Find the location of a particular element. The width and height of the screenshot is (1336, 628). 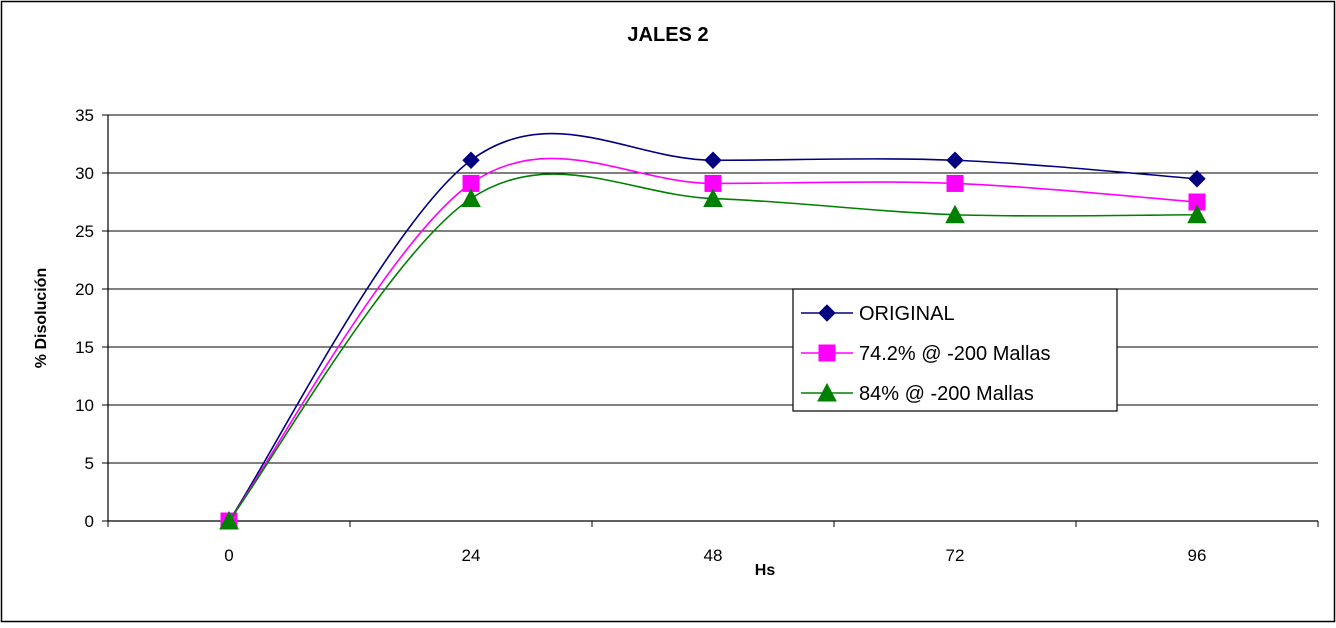

x-tick-label-3: 72 is located at coordinates (955, 555).